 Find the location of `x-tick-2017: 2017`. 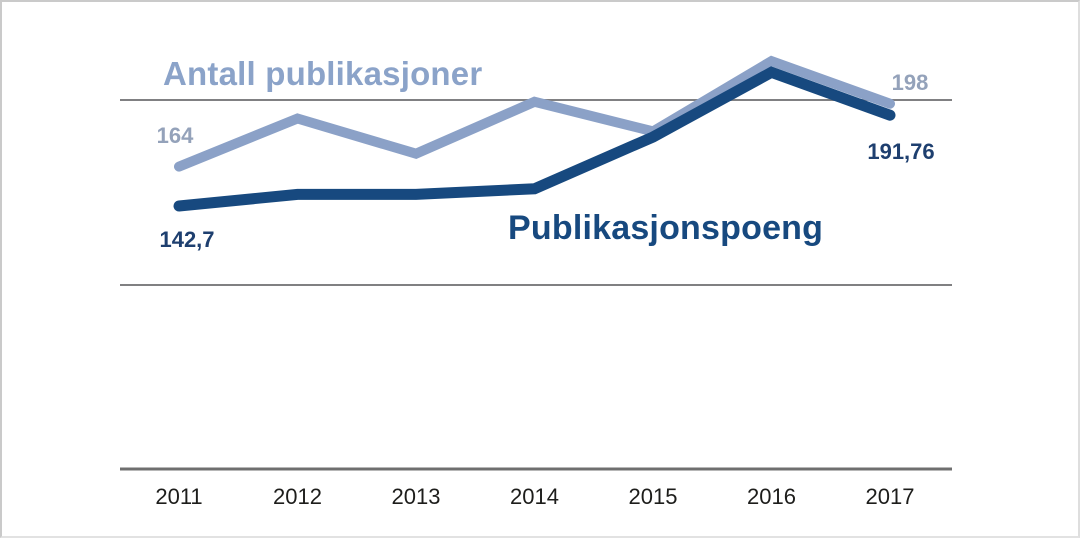

x-tick-2017: 2017 is located at coordinates (890, 496).